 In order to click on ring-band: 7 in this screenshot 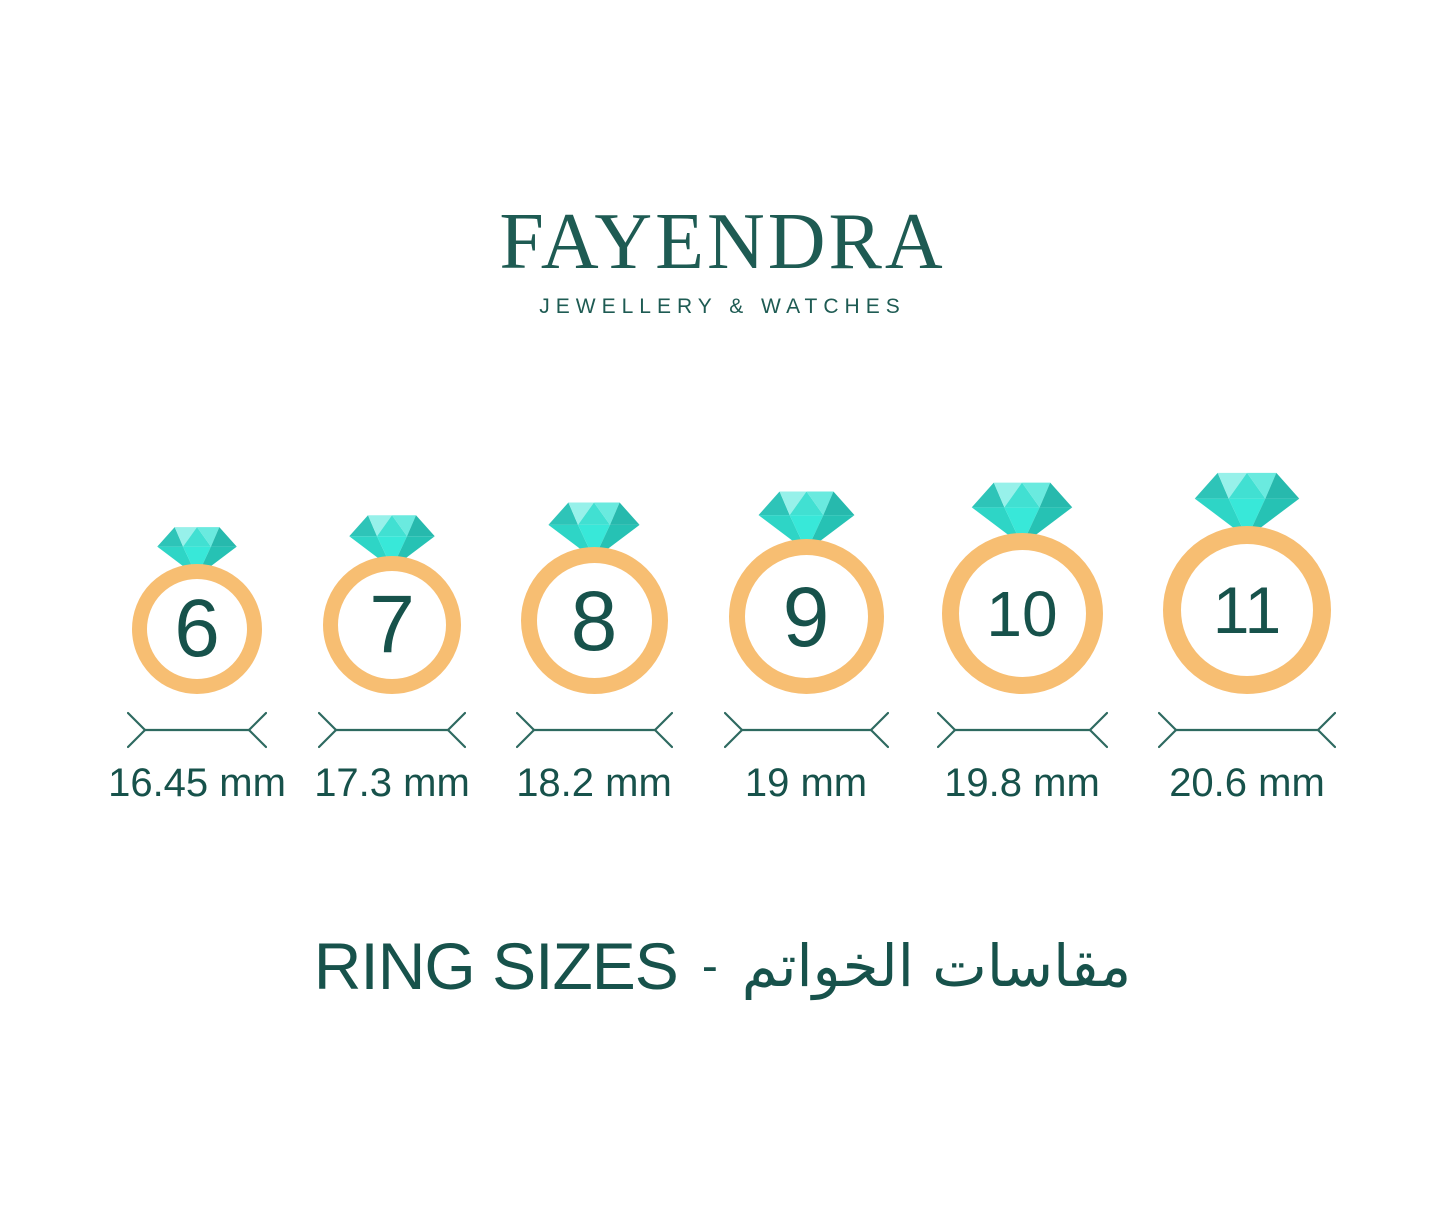, I will do `click(392, 625)`.